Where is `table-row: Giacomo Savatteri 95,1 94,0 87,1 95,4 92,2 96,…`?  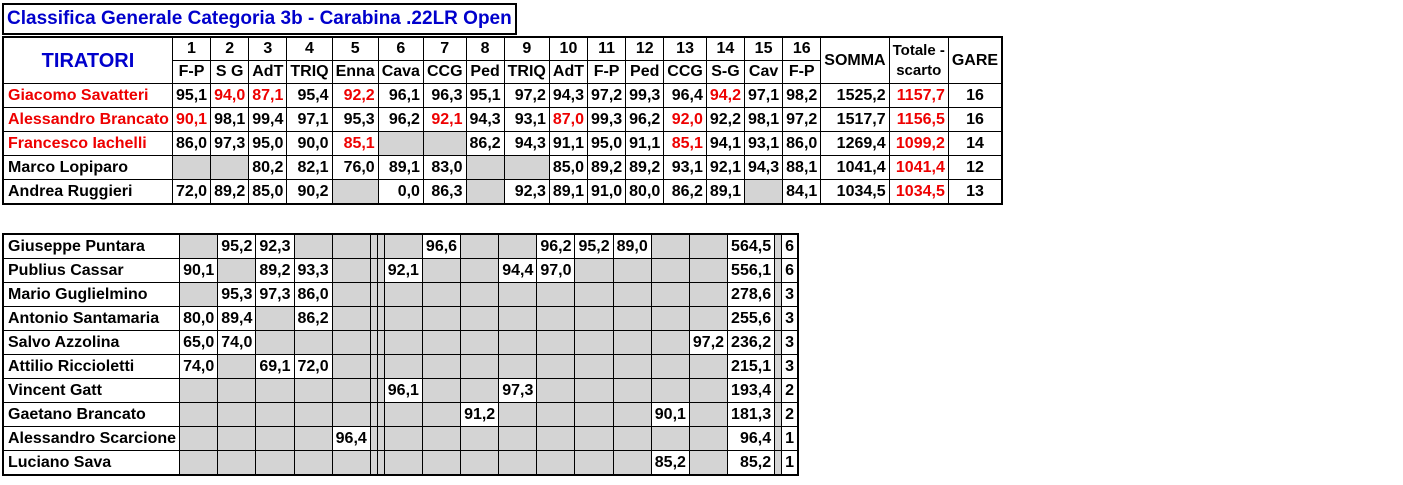
table-row: Giacomo Savatteri 95,1 94,0 87,1 95,4 92,2 96,… is located at coordinates (502, 95).